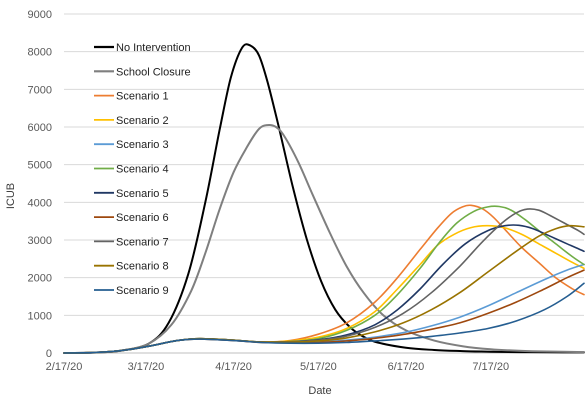 This screenshot has width=586, height=403. What do you see at coordinates (40, 128) in the screenshot?
I see `y-tick-label: 6000` at bounding box center [40, 128].